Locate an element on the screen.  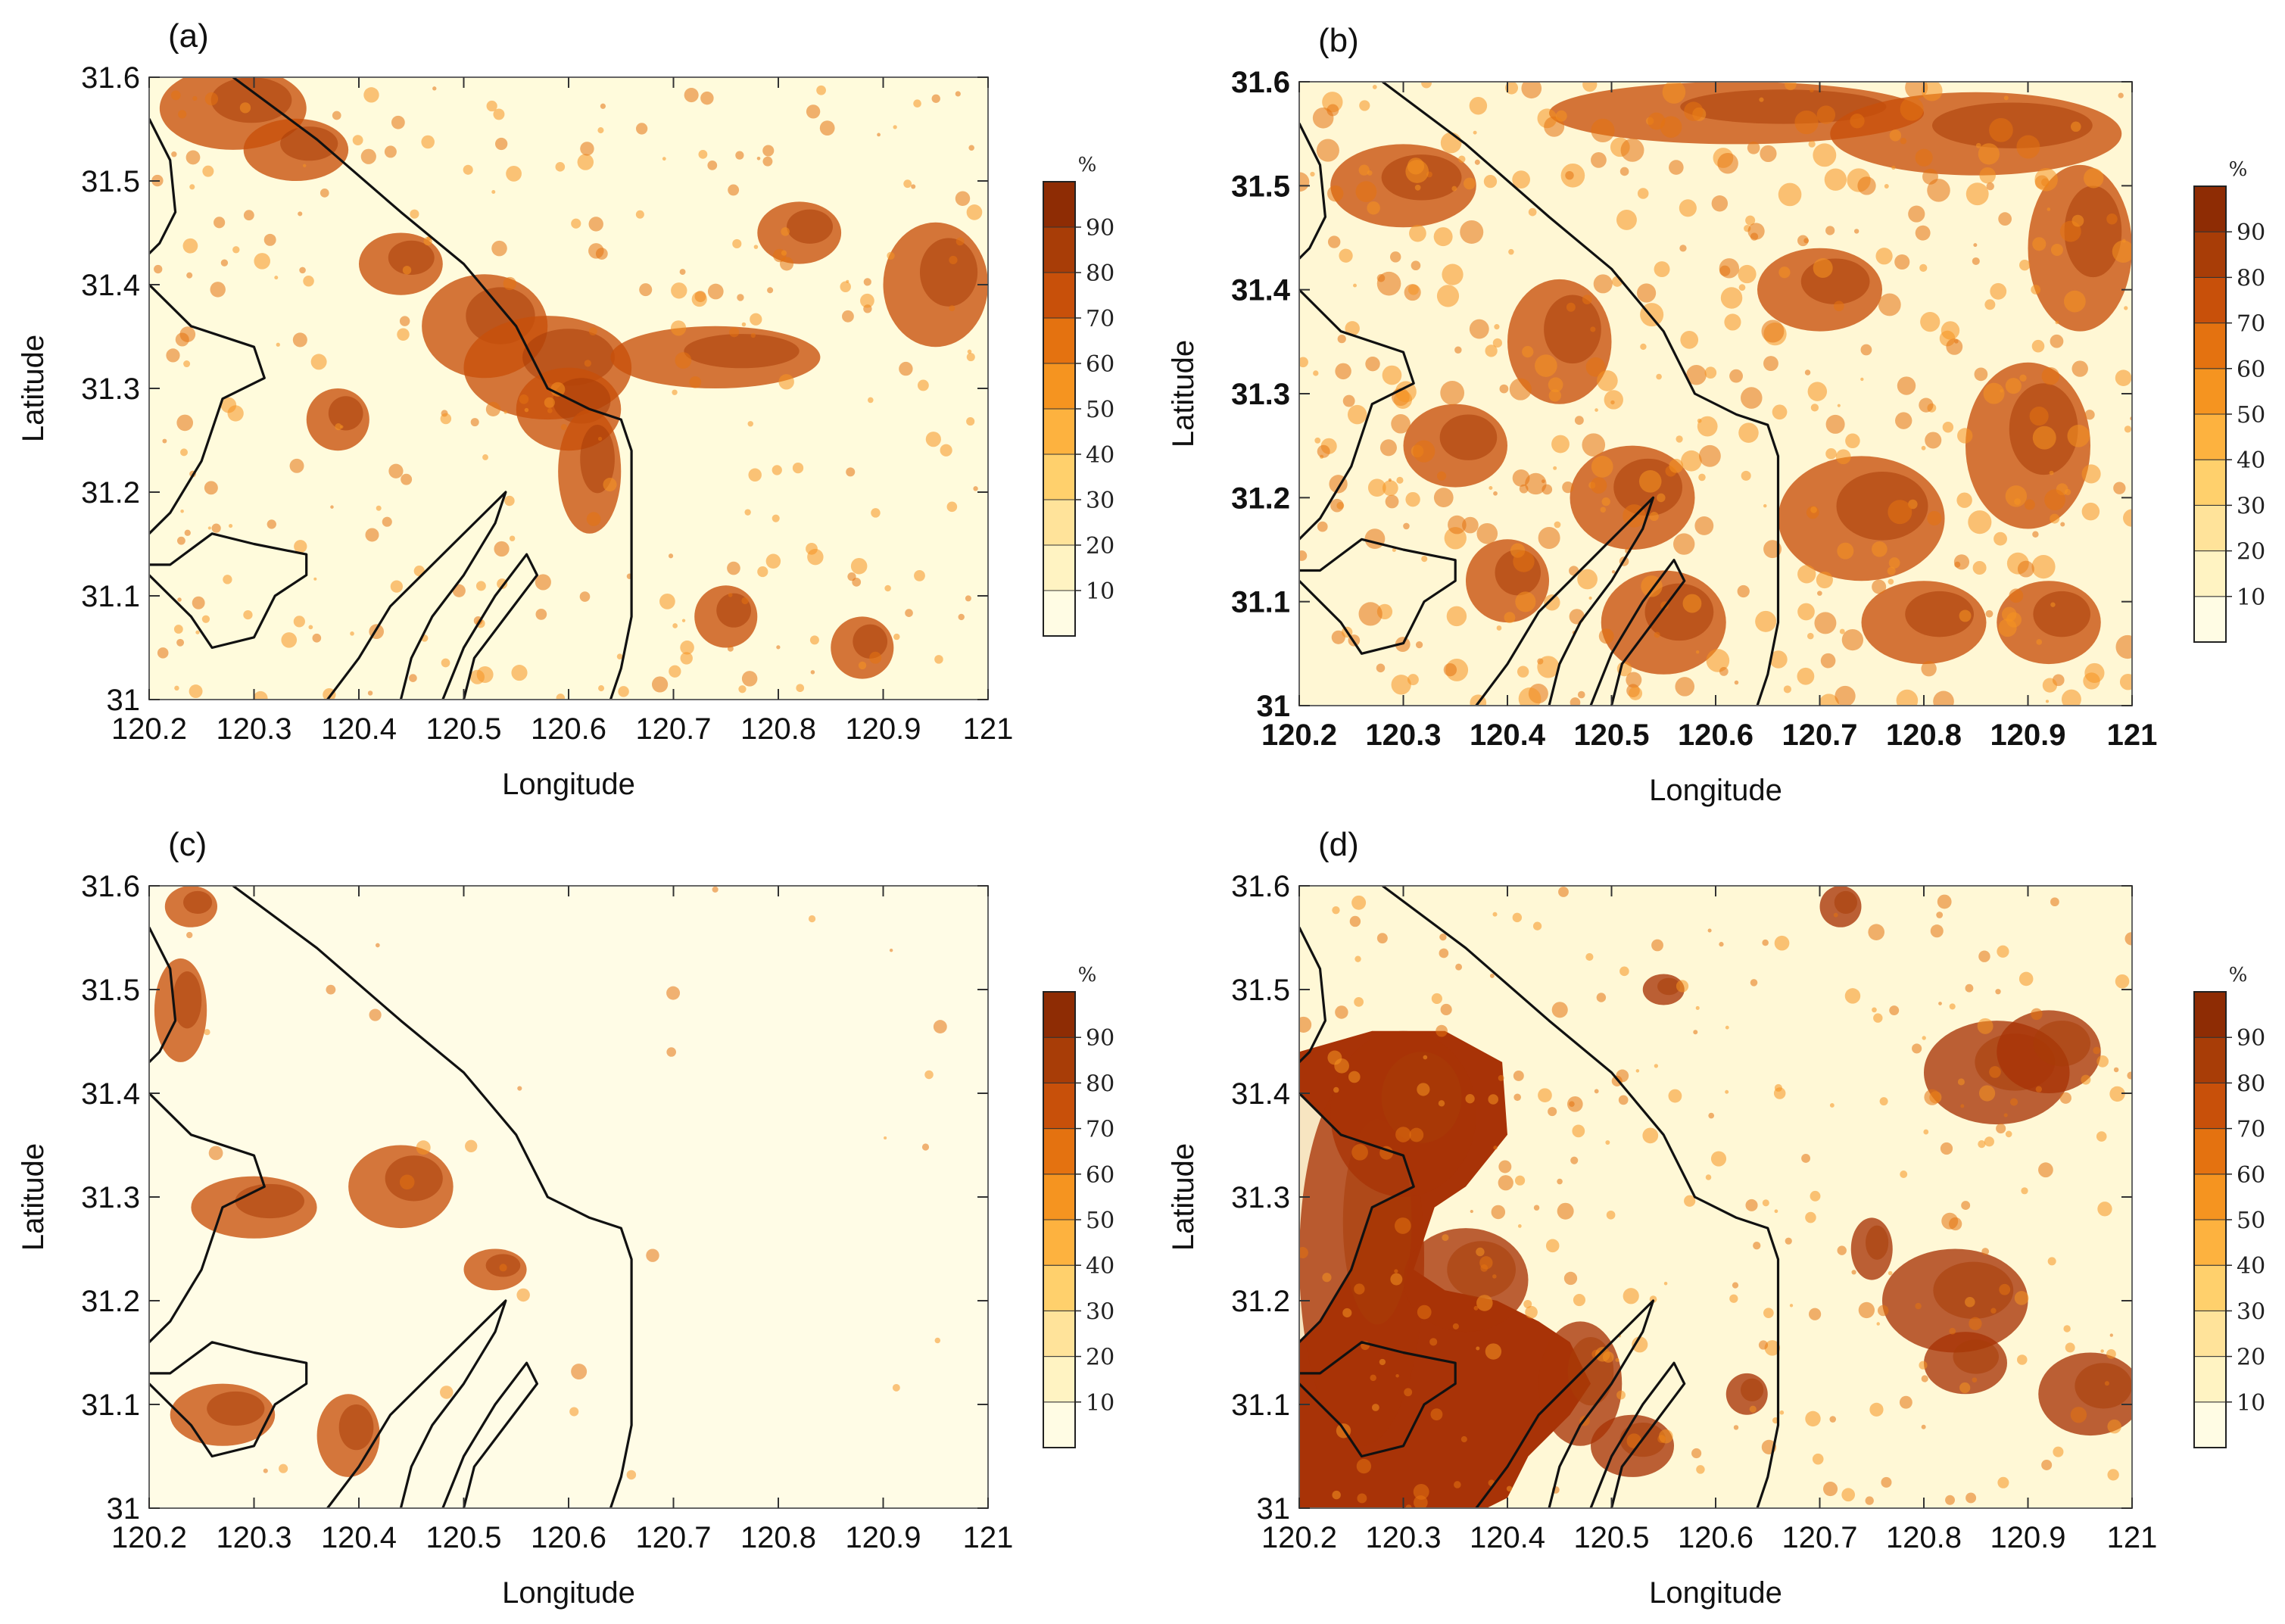
colorbar-unit: % is located at coordinates (2238, 975).